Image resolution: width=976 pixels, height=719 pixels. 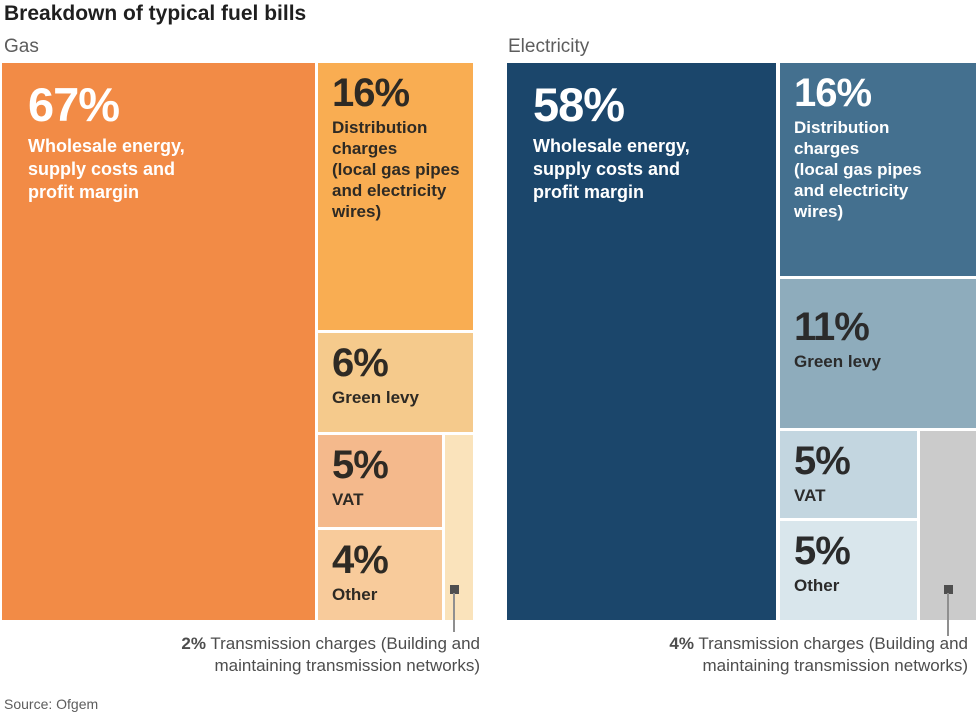 I want to click on gas-segment-other: 4% Other, so click(x=380, y=575).